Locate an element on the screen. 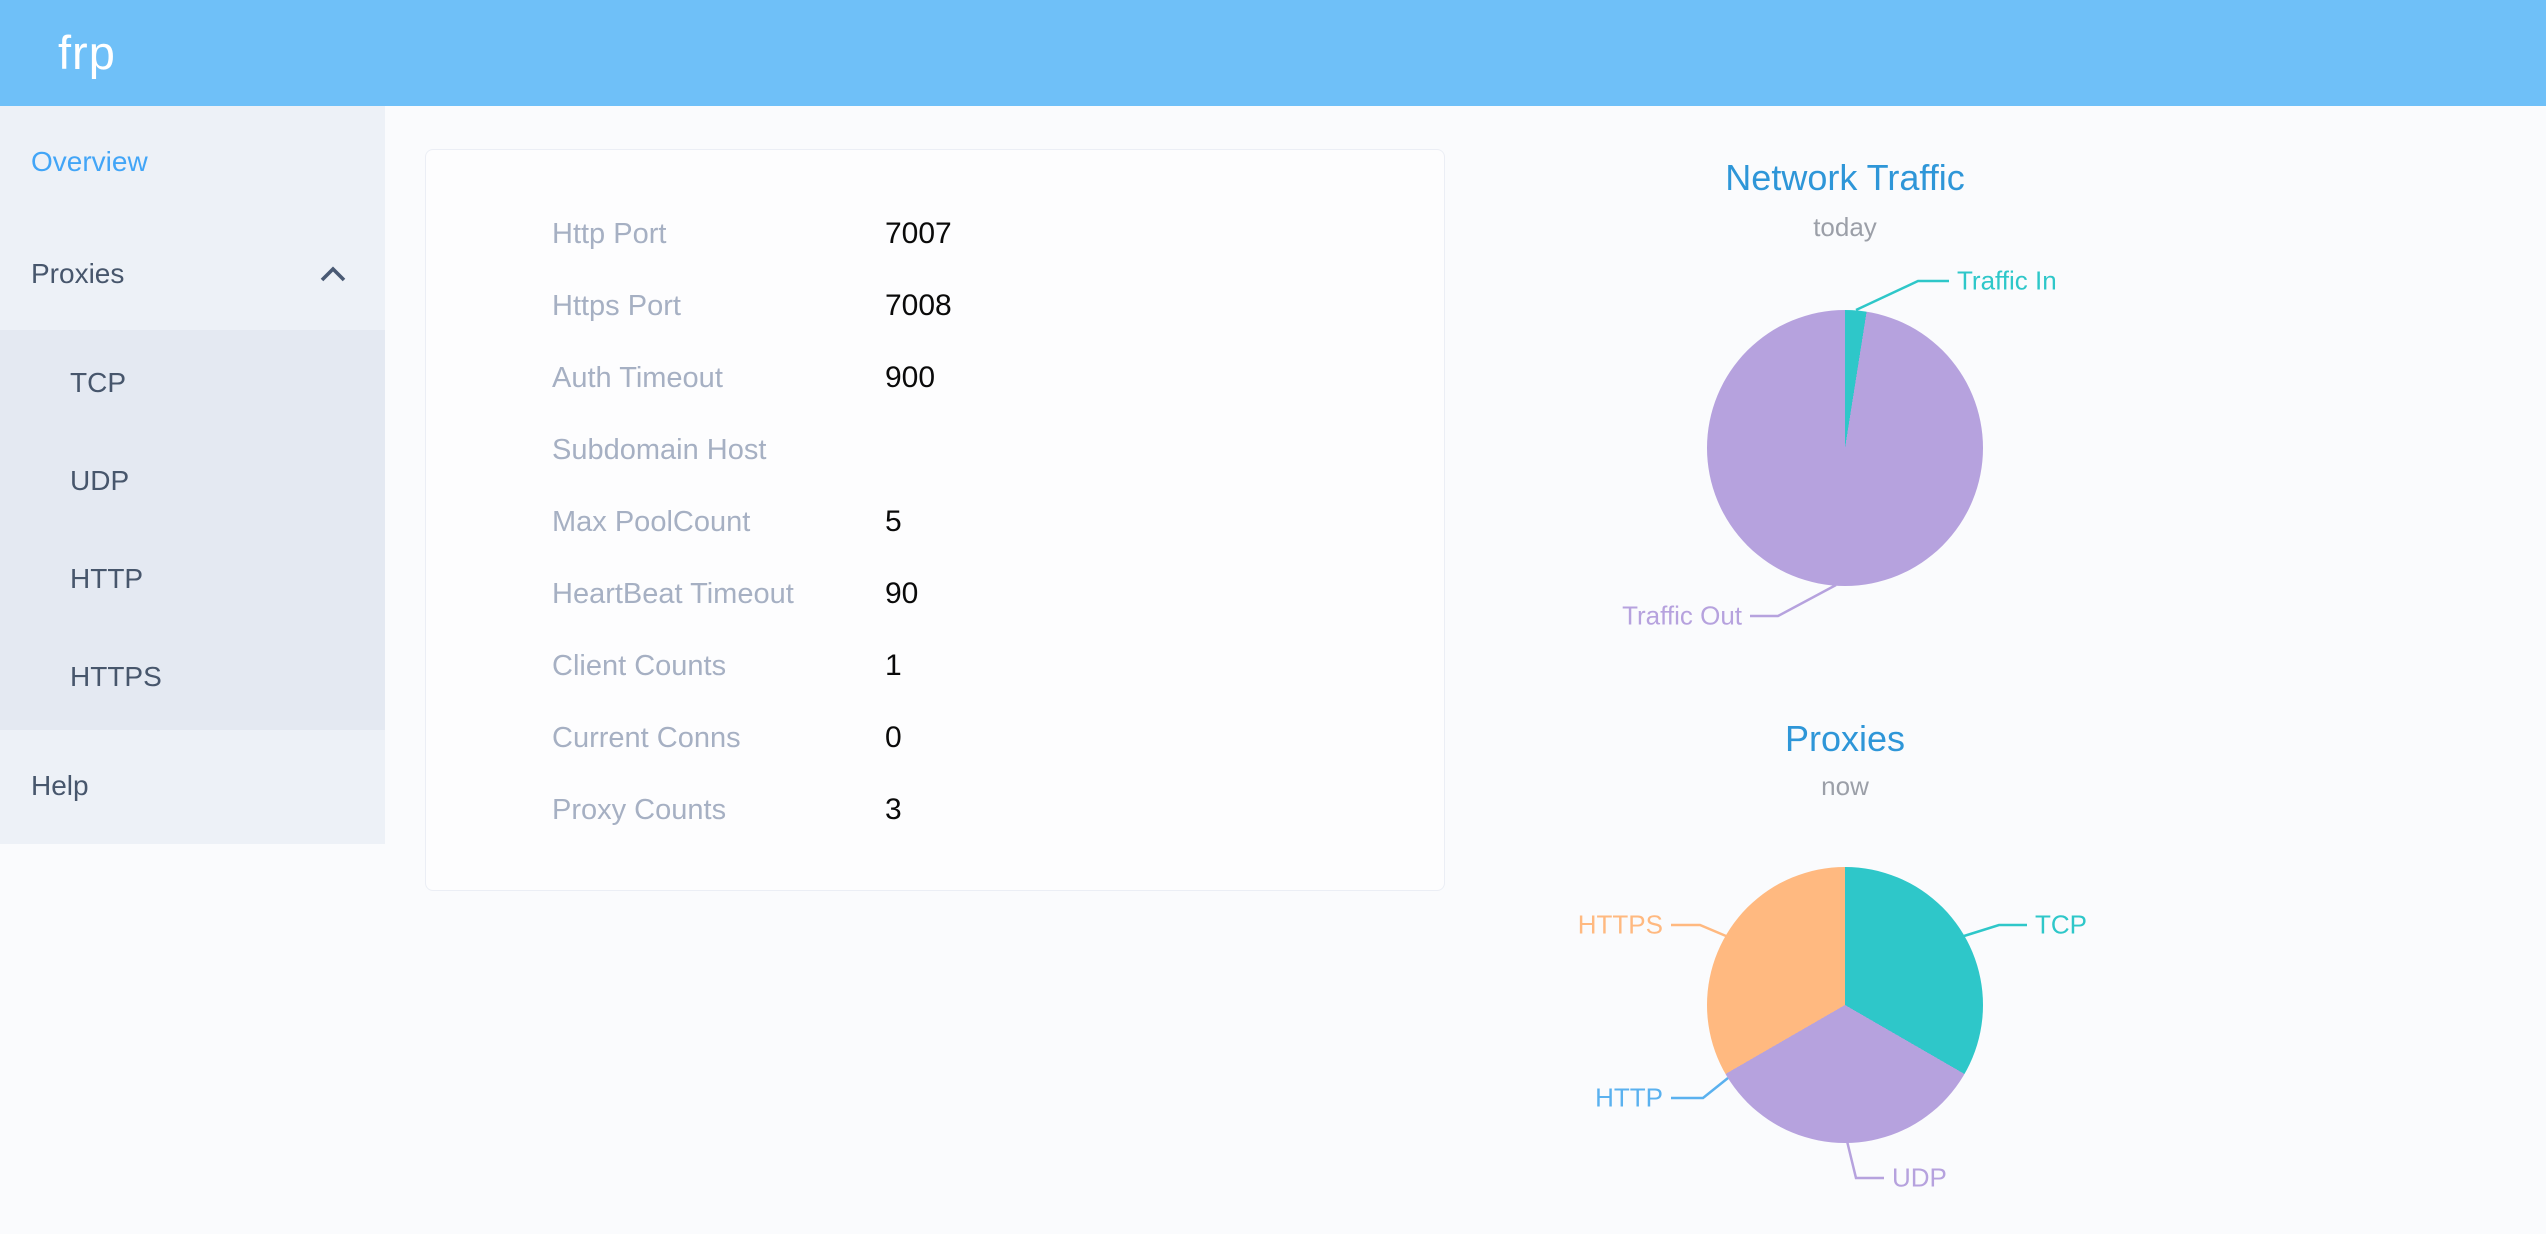 The width and height of the screenshot is (2546, 1234). info-row: Proxy Counts 3 is located at coordinates (935, 810).